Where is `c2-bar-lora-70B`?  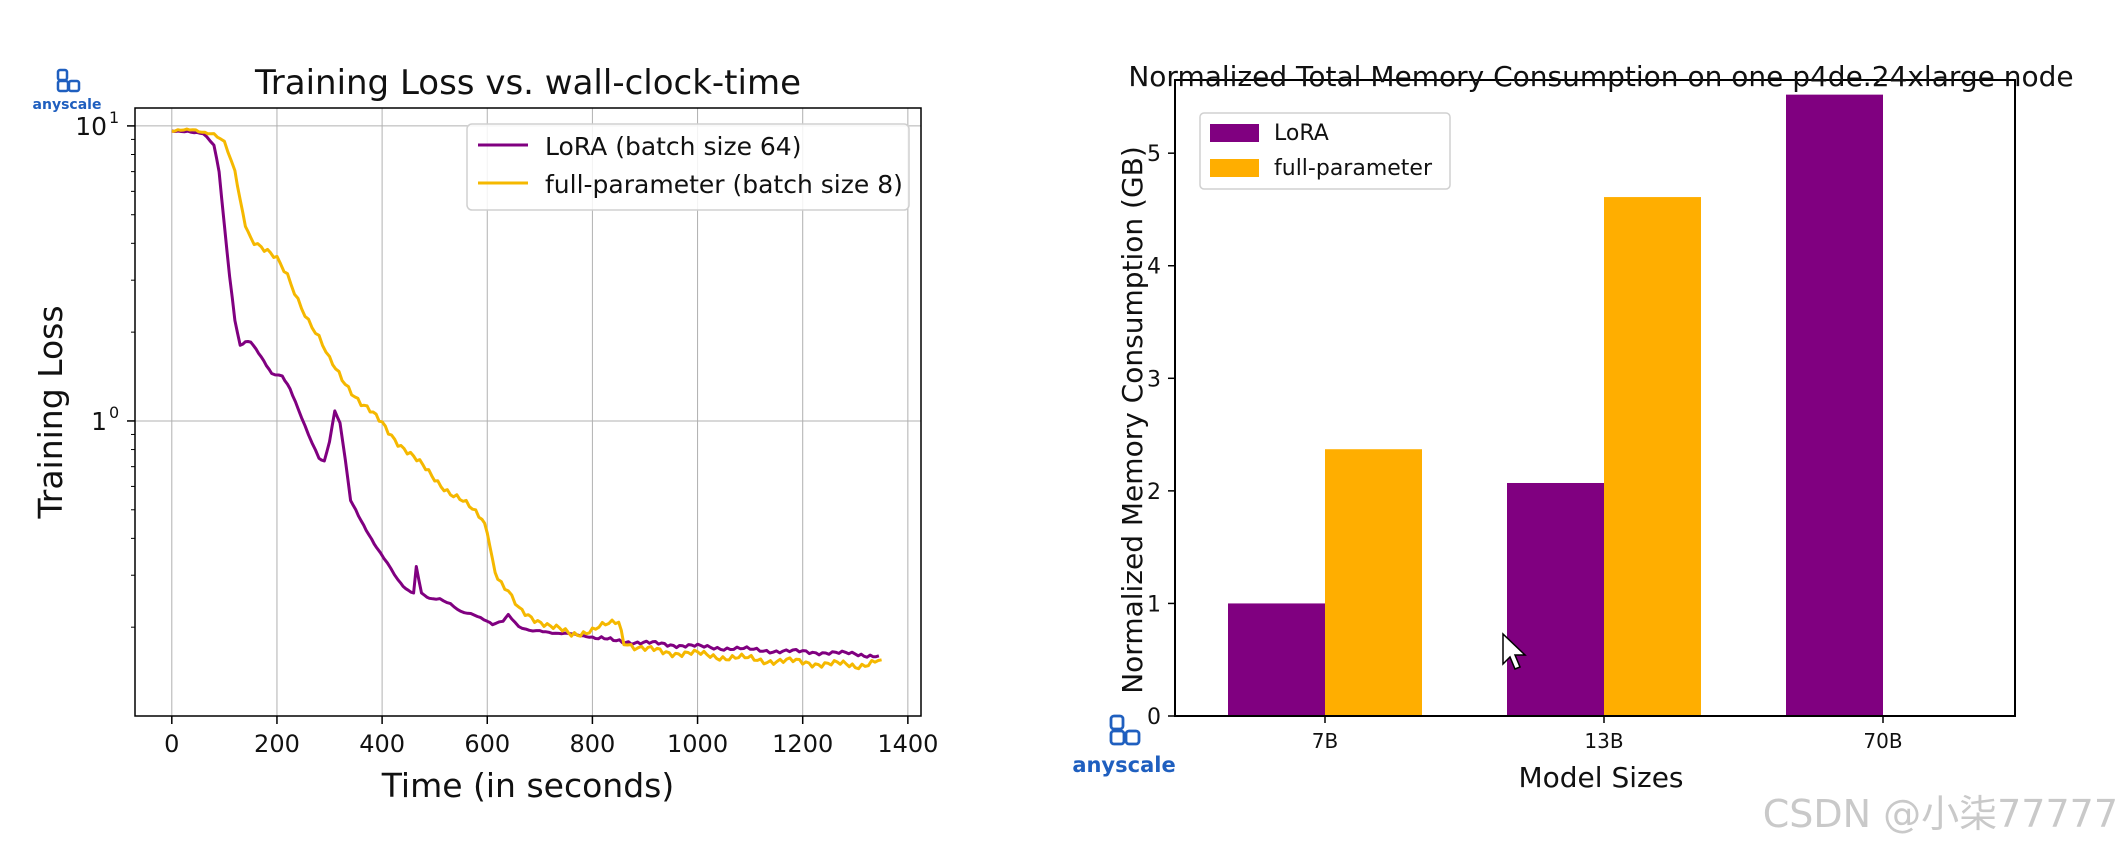 c2-bar-lora-70B is located at coordinates (1834, 405).